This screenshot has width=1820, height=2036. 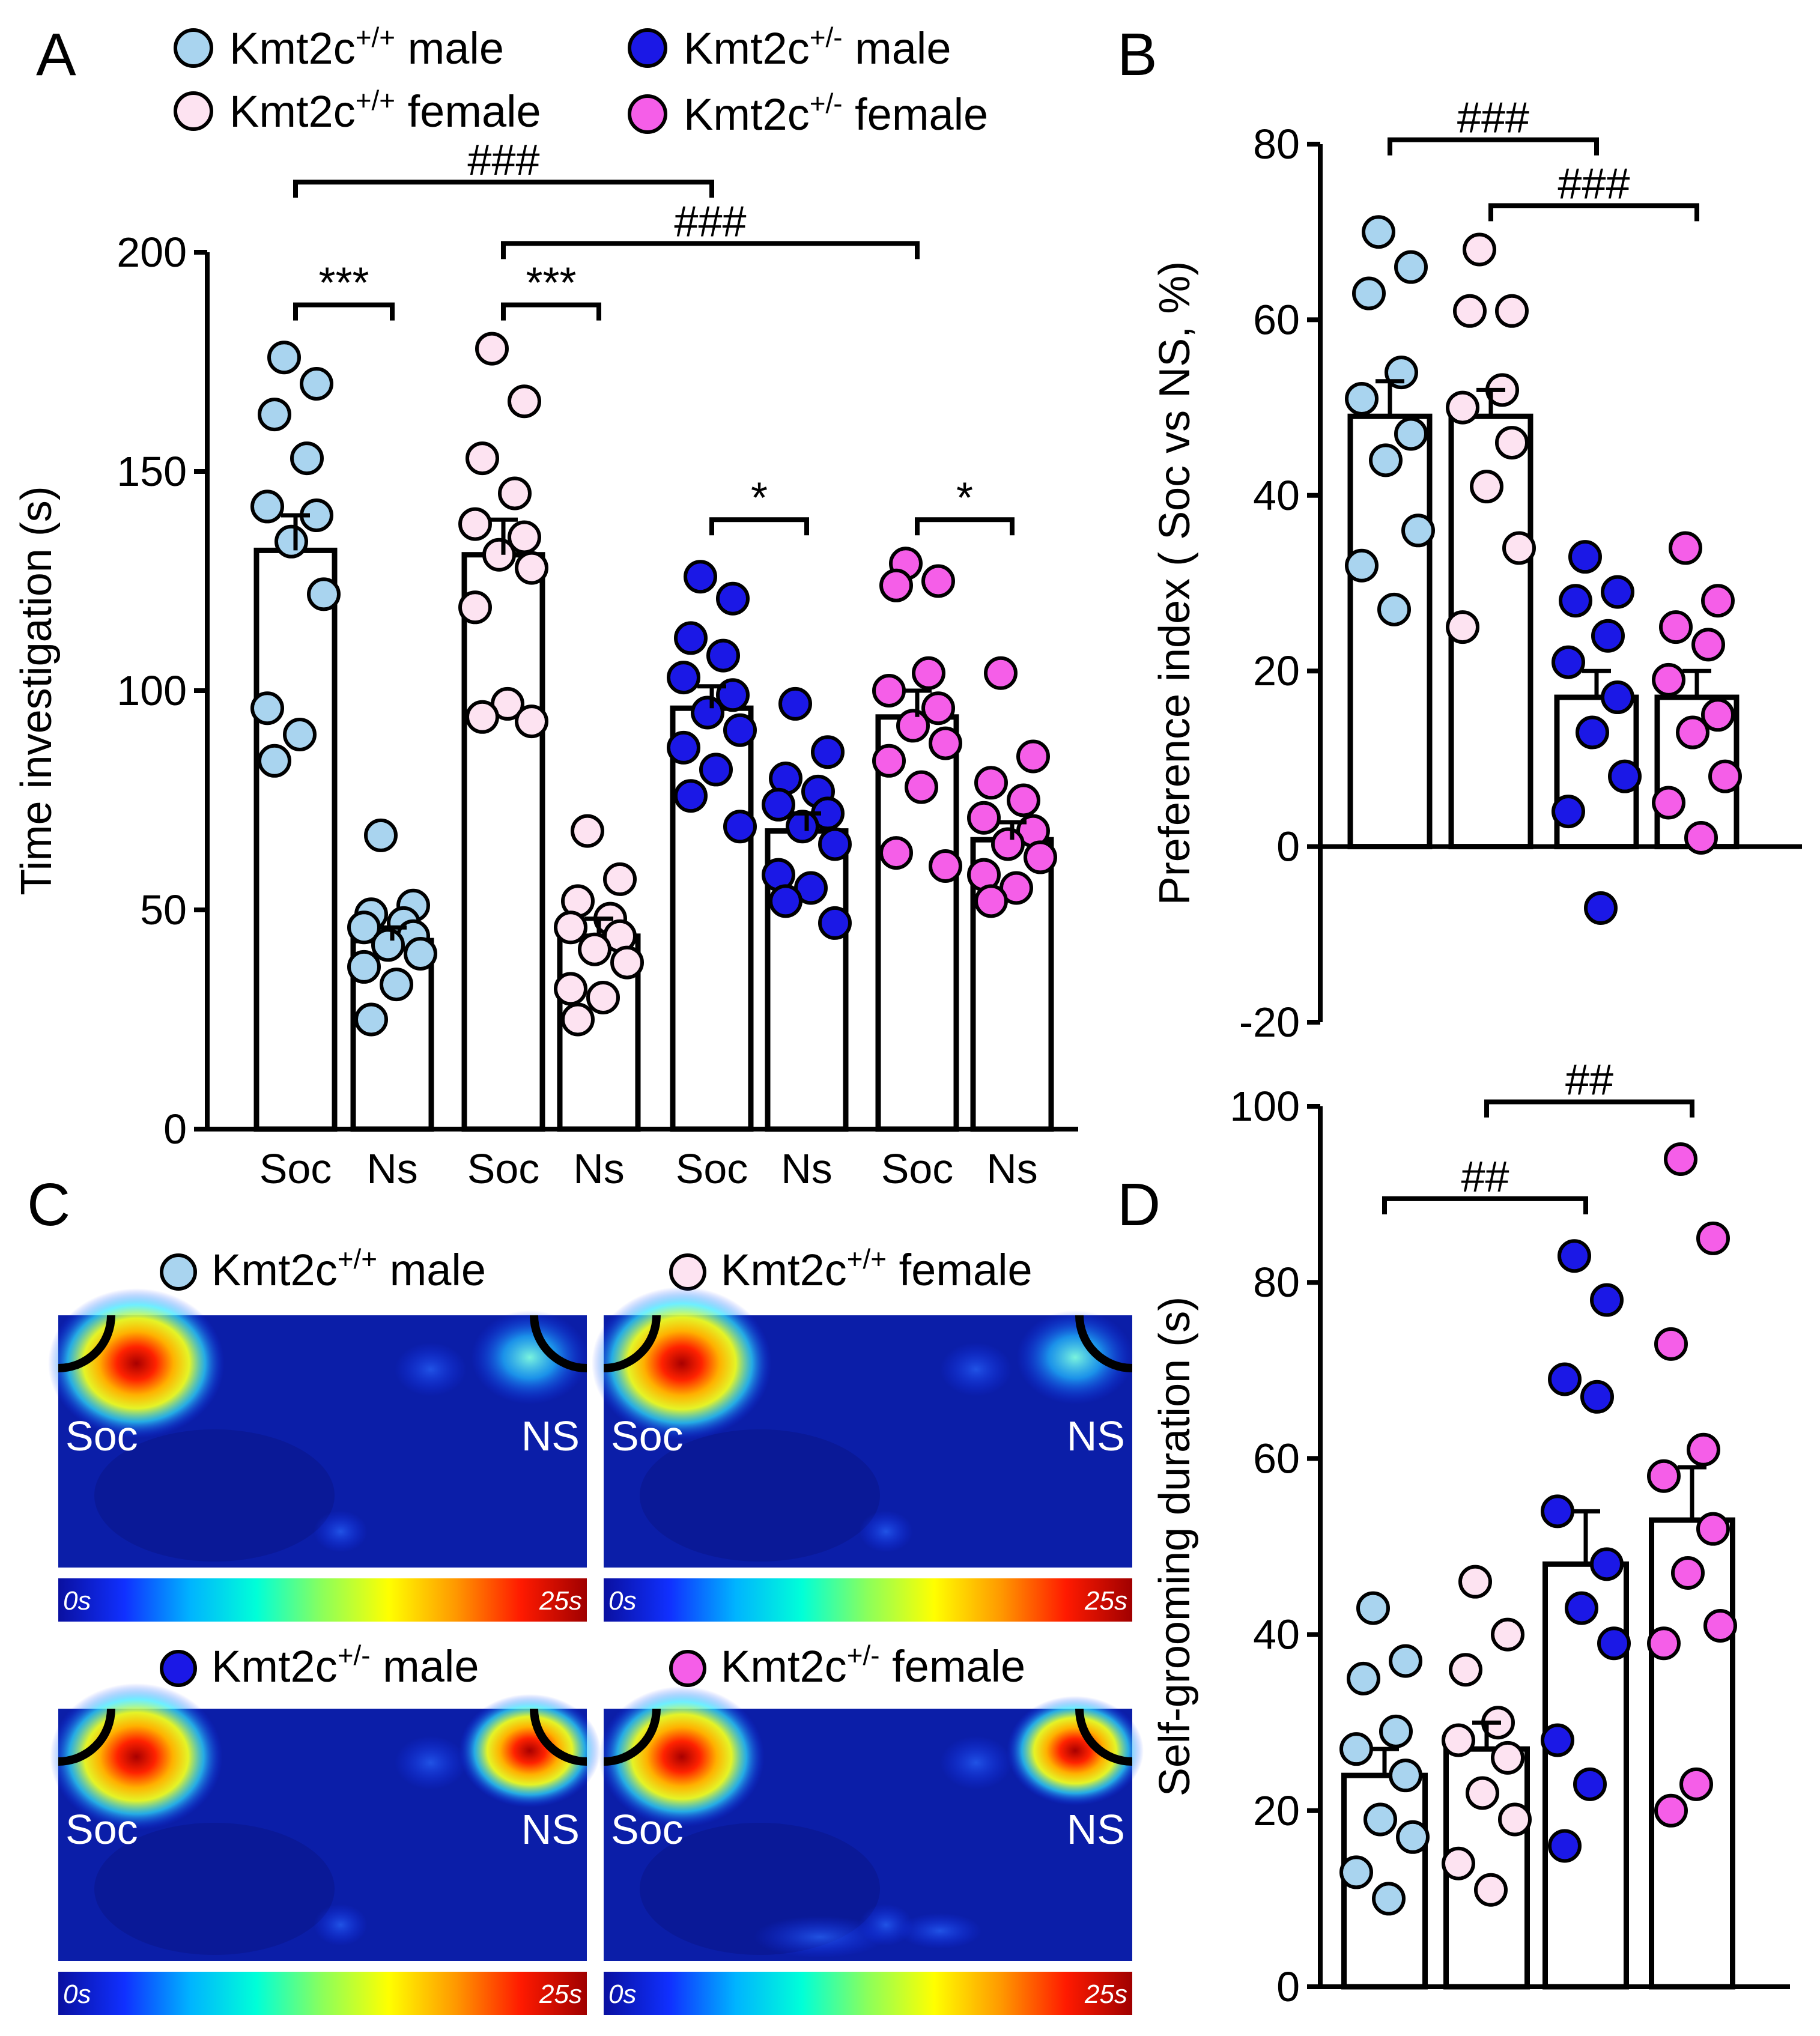 I want to click on panel-label-a: A, so click(x=56, y=54).